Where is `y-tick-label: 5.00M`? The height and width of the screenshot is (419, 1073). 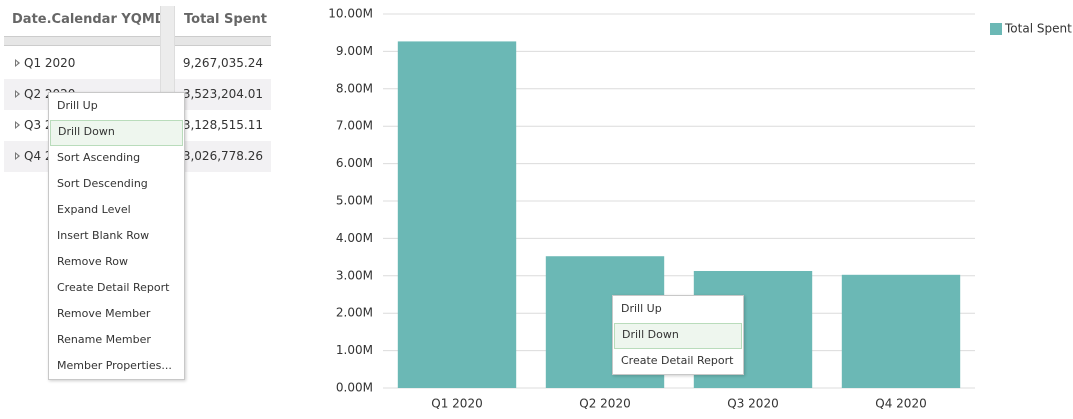 y-tick-label: 5.00M is located at coordinates (354, 201).